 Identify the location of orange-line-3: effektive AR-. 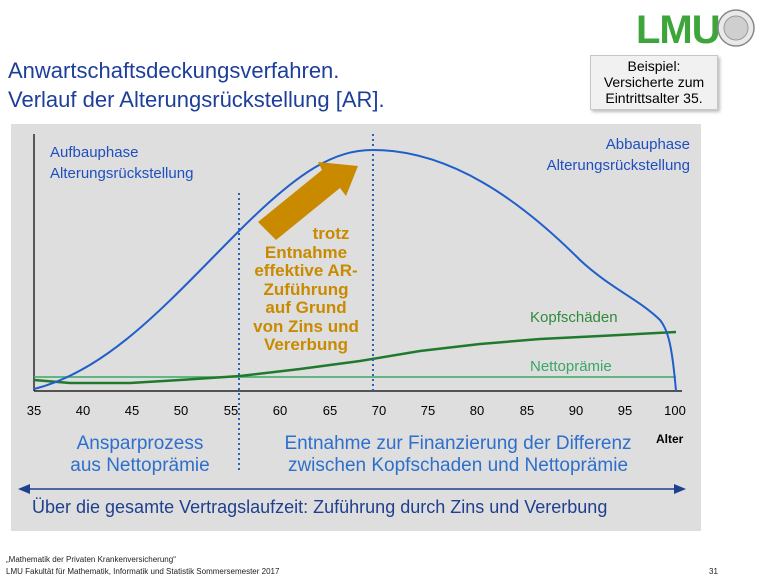
(306, 270).